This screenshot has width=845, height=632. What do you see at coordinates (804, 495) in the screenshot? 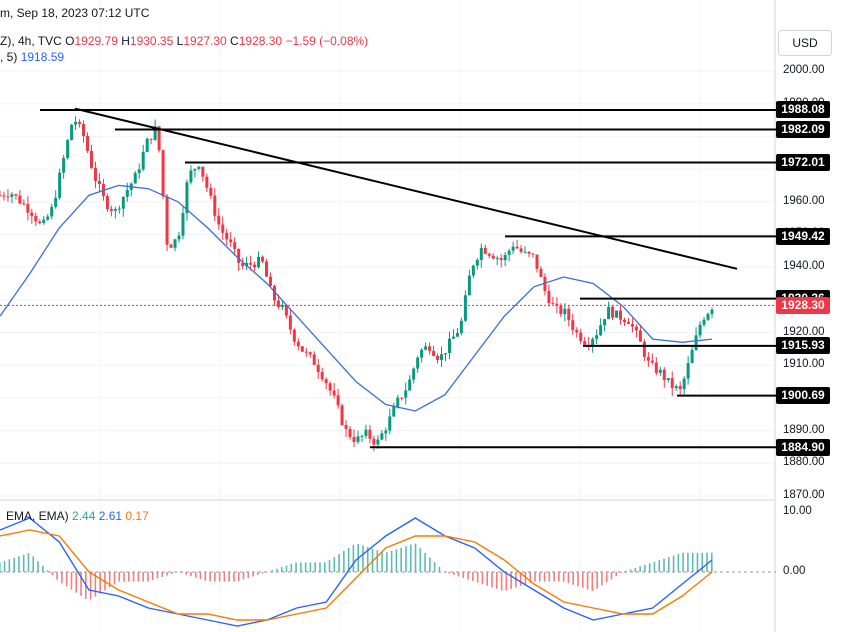
I see `price-tick: 1870.00` at bounding box center [804, 495].